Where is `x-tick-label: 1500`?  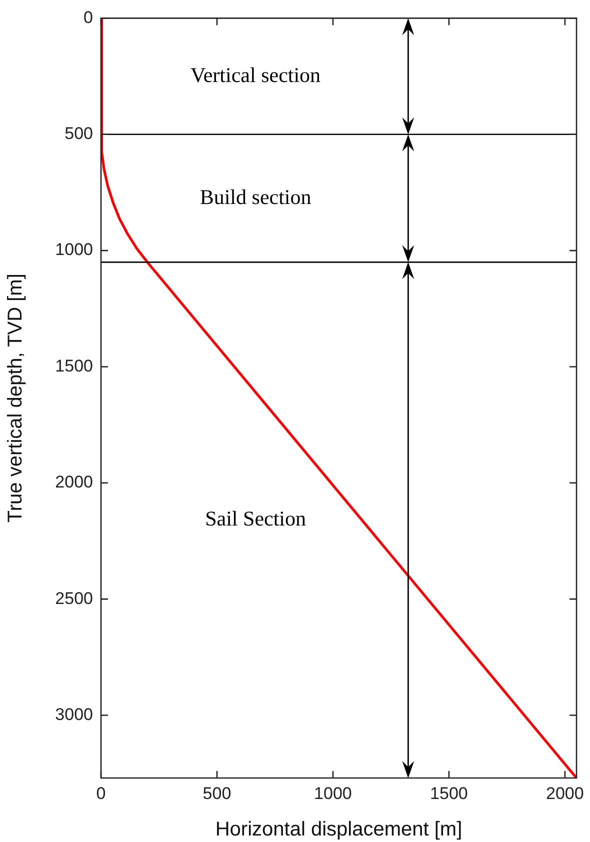
x-tick-label: 1500 is located at coordinates (449, 793).